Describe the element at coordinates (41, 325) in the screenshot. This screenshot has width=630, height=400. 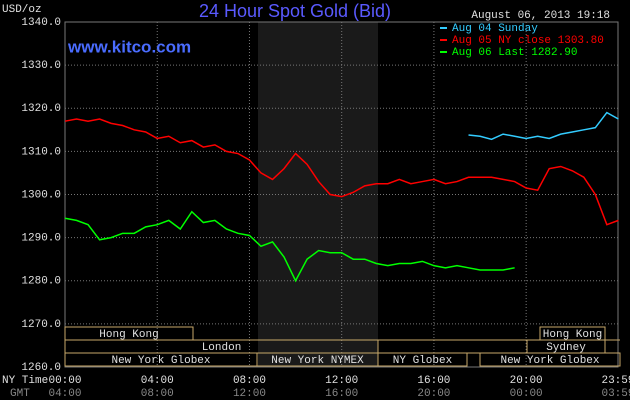
I see `y-tick-label: 1270.0` at that location.